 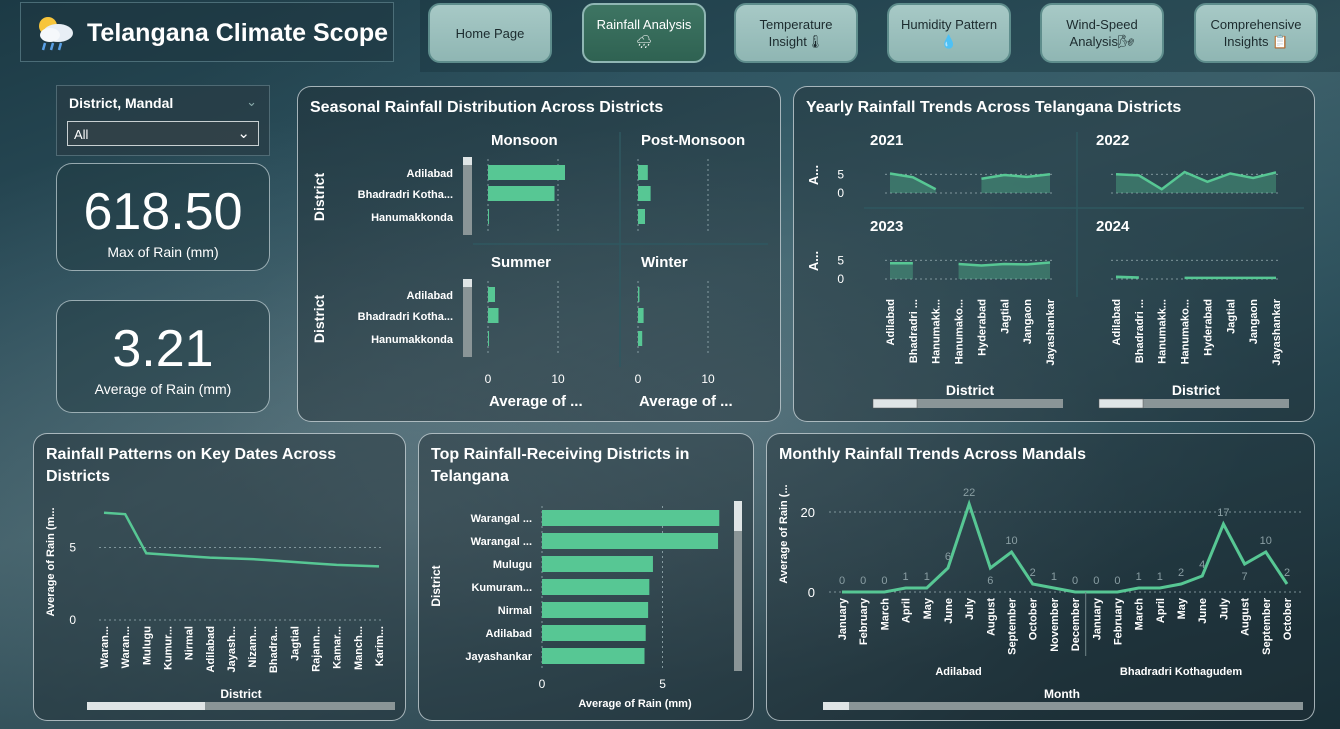 I want to click on max-rain-card: 618.50 Max of Rain (mm), so click(x=163, y=217).